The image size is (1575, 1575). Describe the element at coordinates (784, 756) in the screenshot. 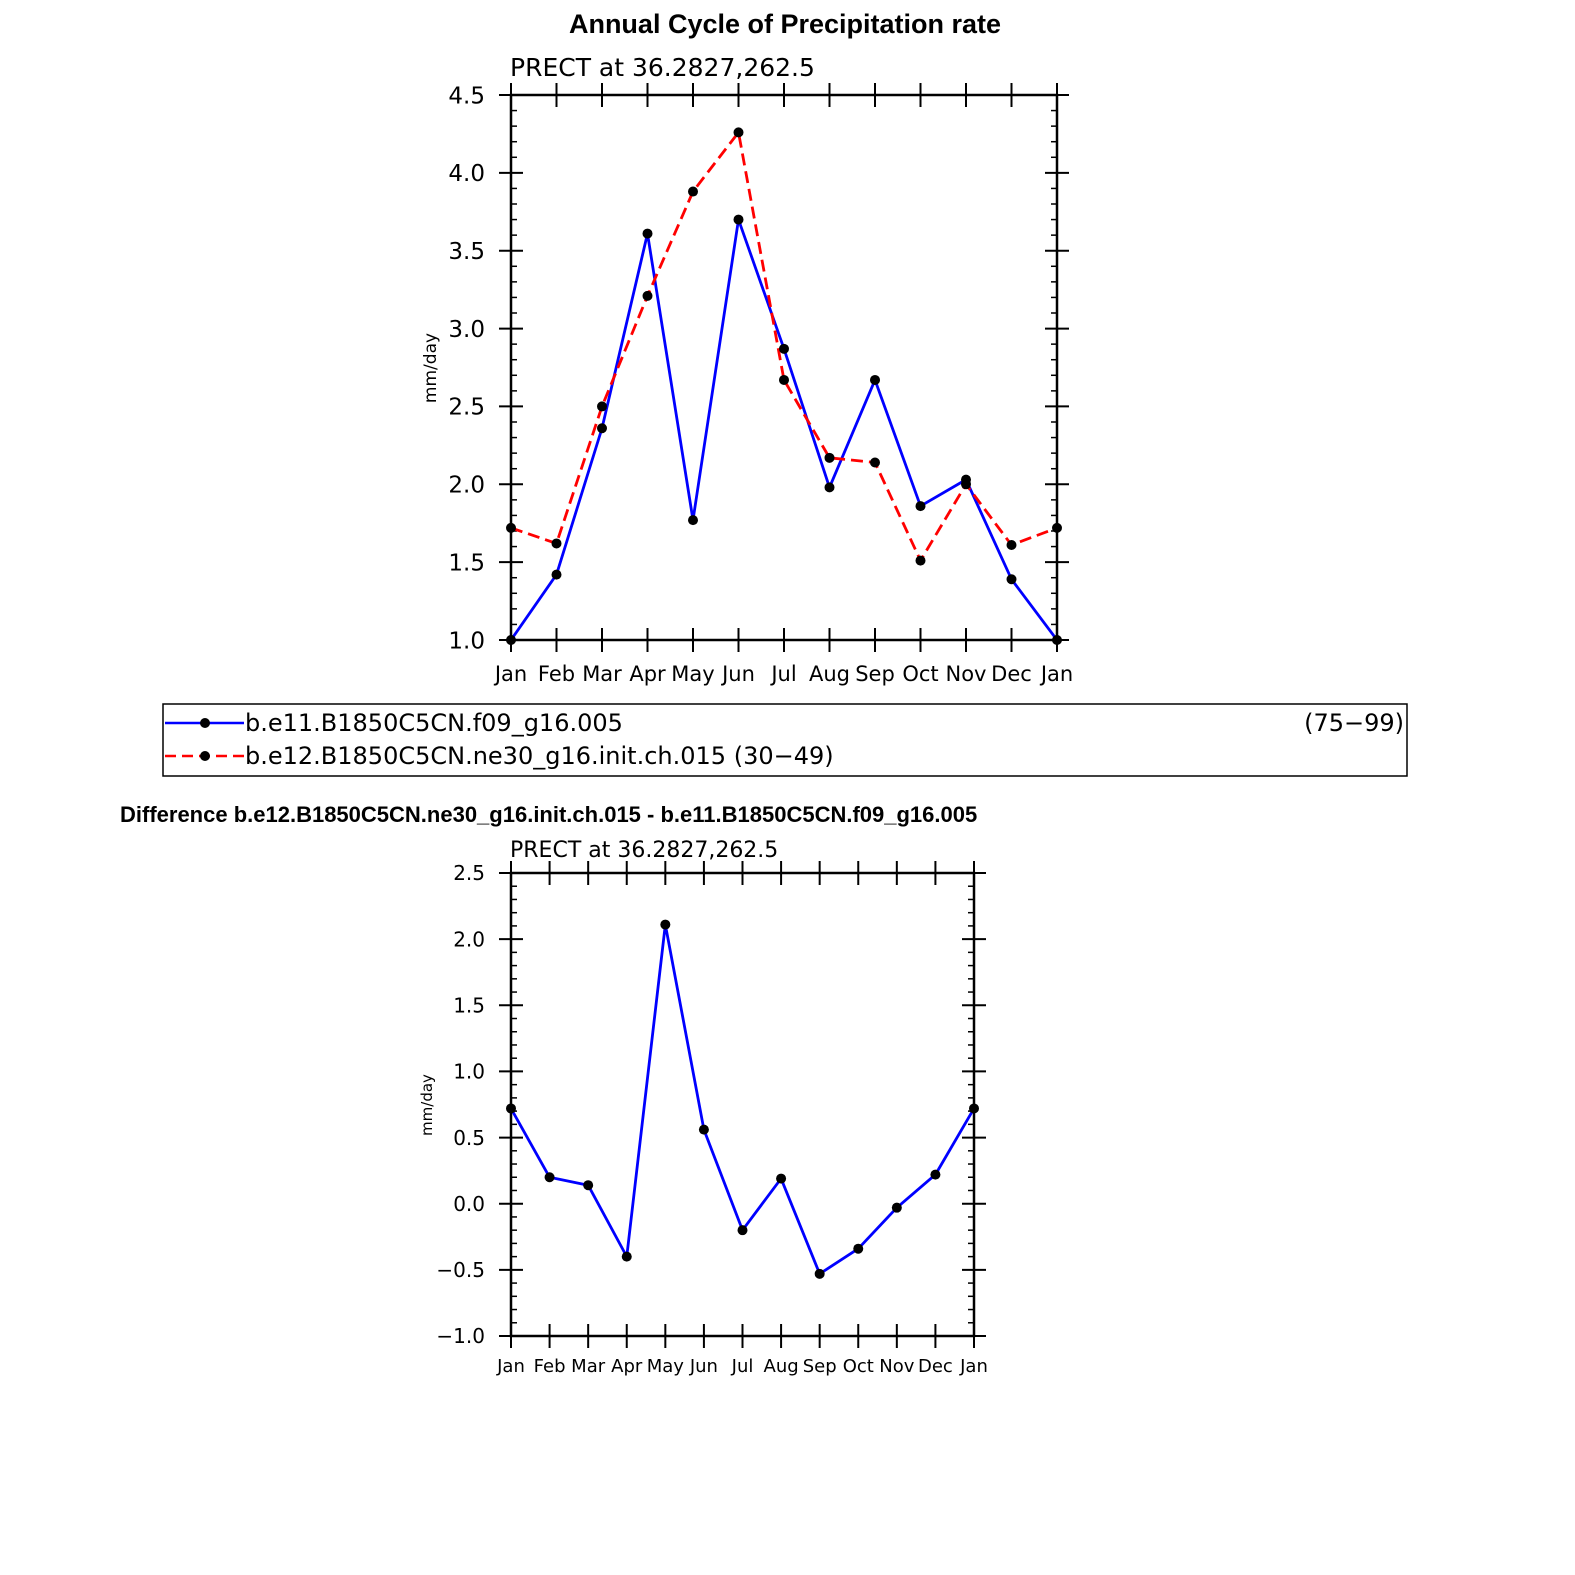

I see `legend-years-series-2: (30−49)` at that location.